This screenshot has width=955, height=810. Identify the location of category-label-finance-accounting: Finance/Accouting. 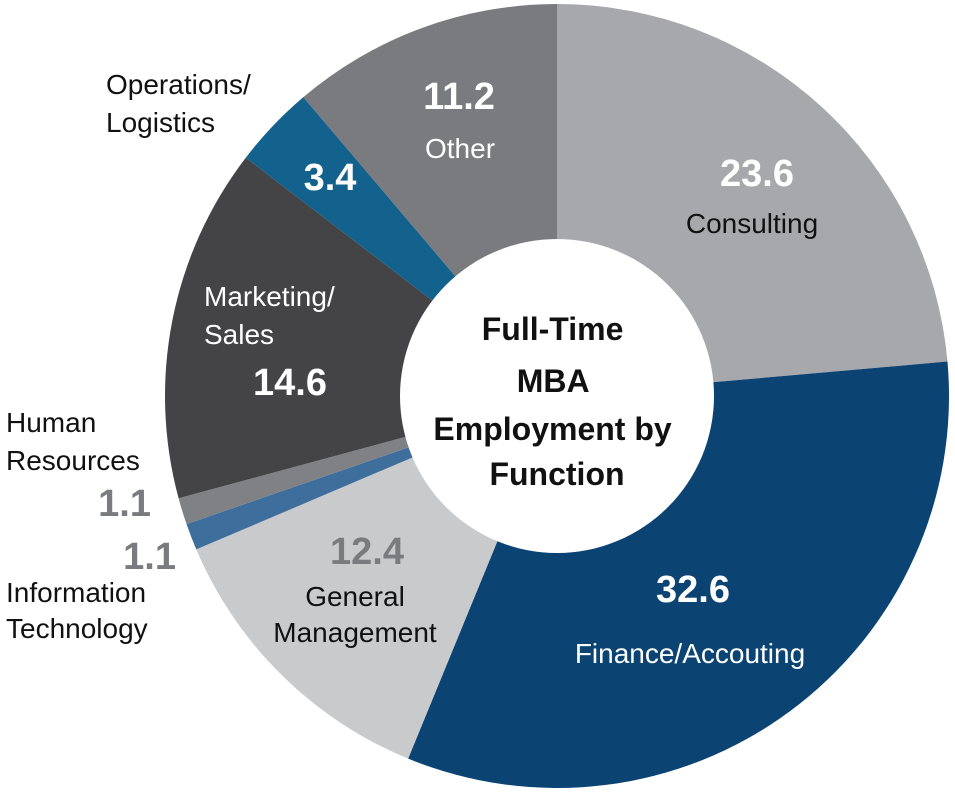
(690, 653).